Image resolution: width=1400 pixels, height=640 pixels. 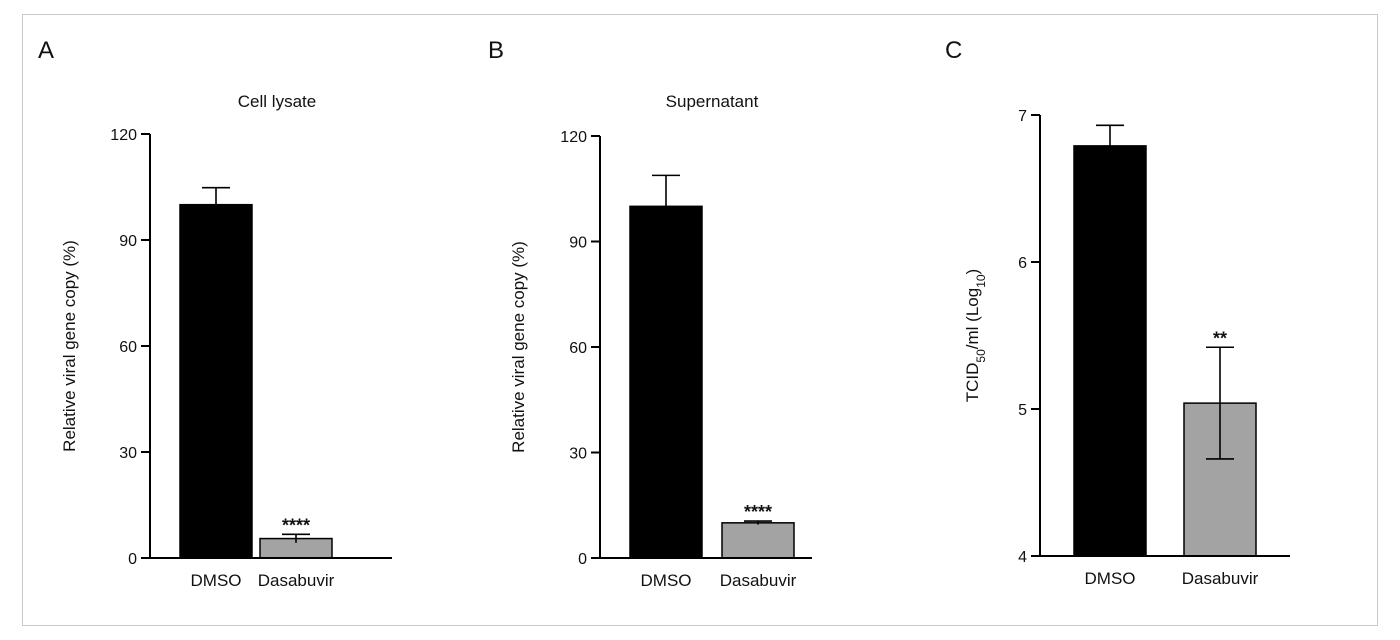 What do you see at coordinates (496, 50) in the screenshot?
I see `panel-letter: B` at bounding box center [496, 50].